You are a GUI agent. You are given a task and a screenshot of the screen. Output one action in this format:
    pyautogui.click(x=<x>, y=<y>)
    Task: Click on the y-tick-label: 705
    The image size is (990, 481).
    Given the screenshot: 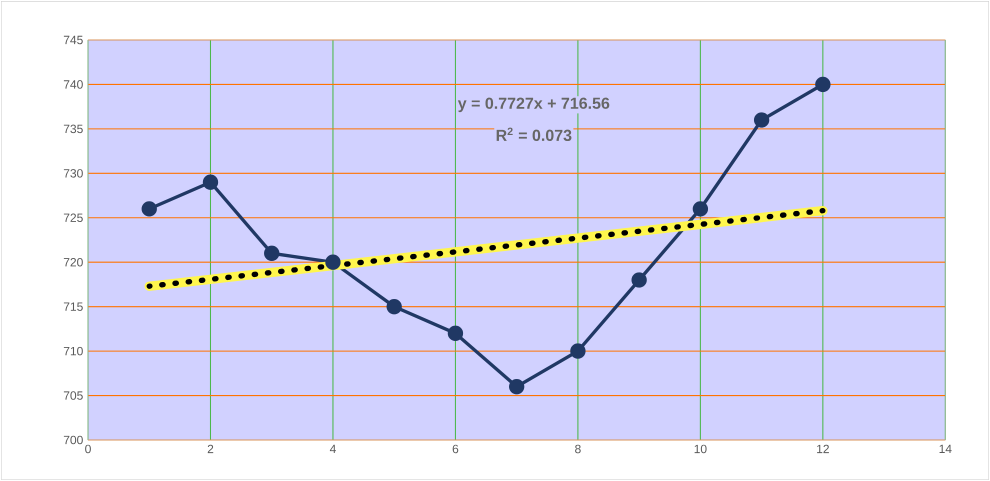 What is the action you would take?
    pyautogui.click(x=73, y=395)
    